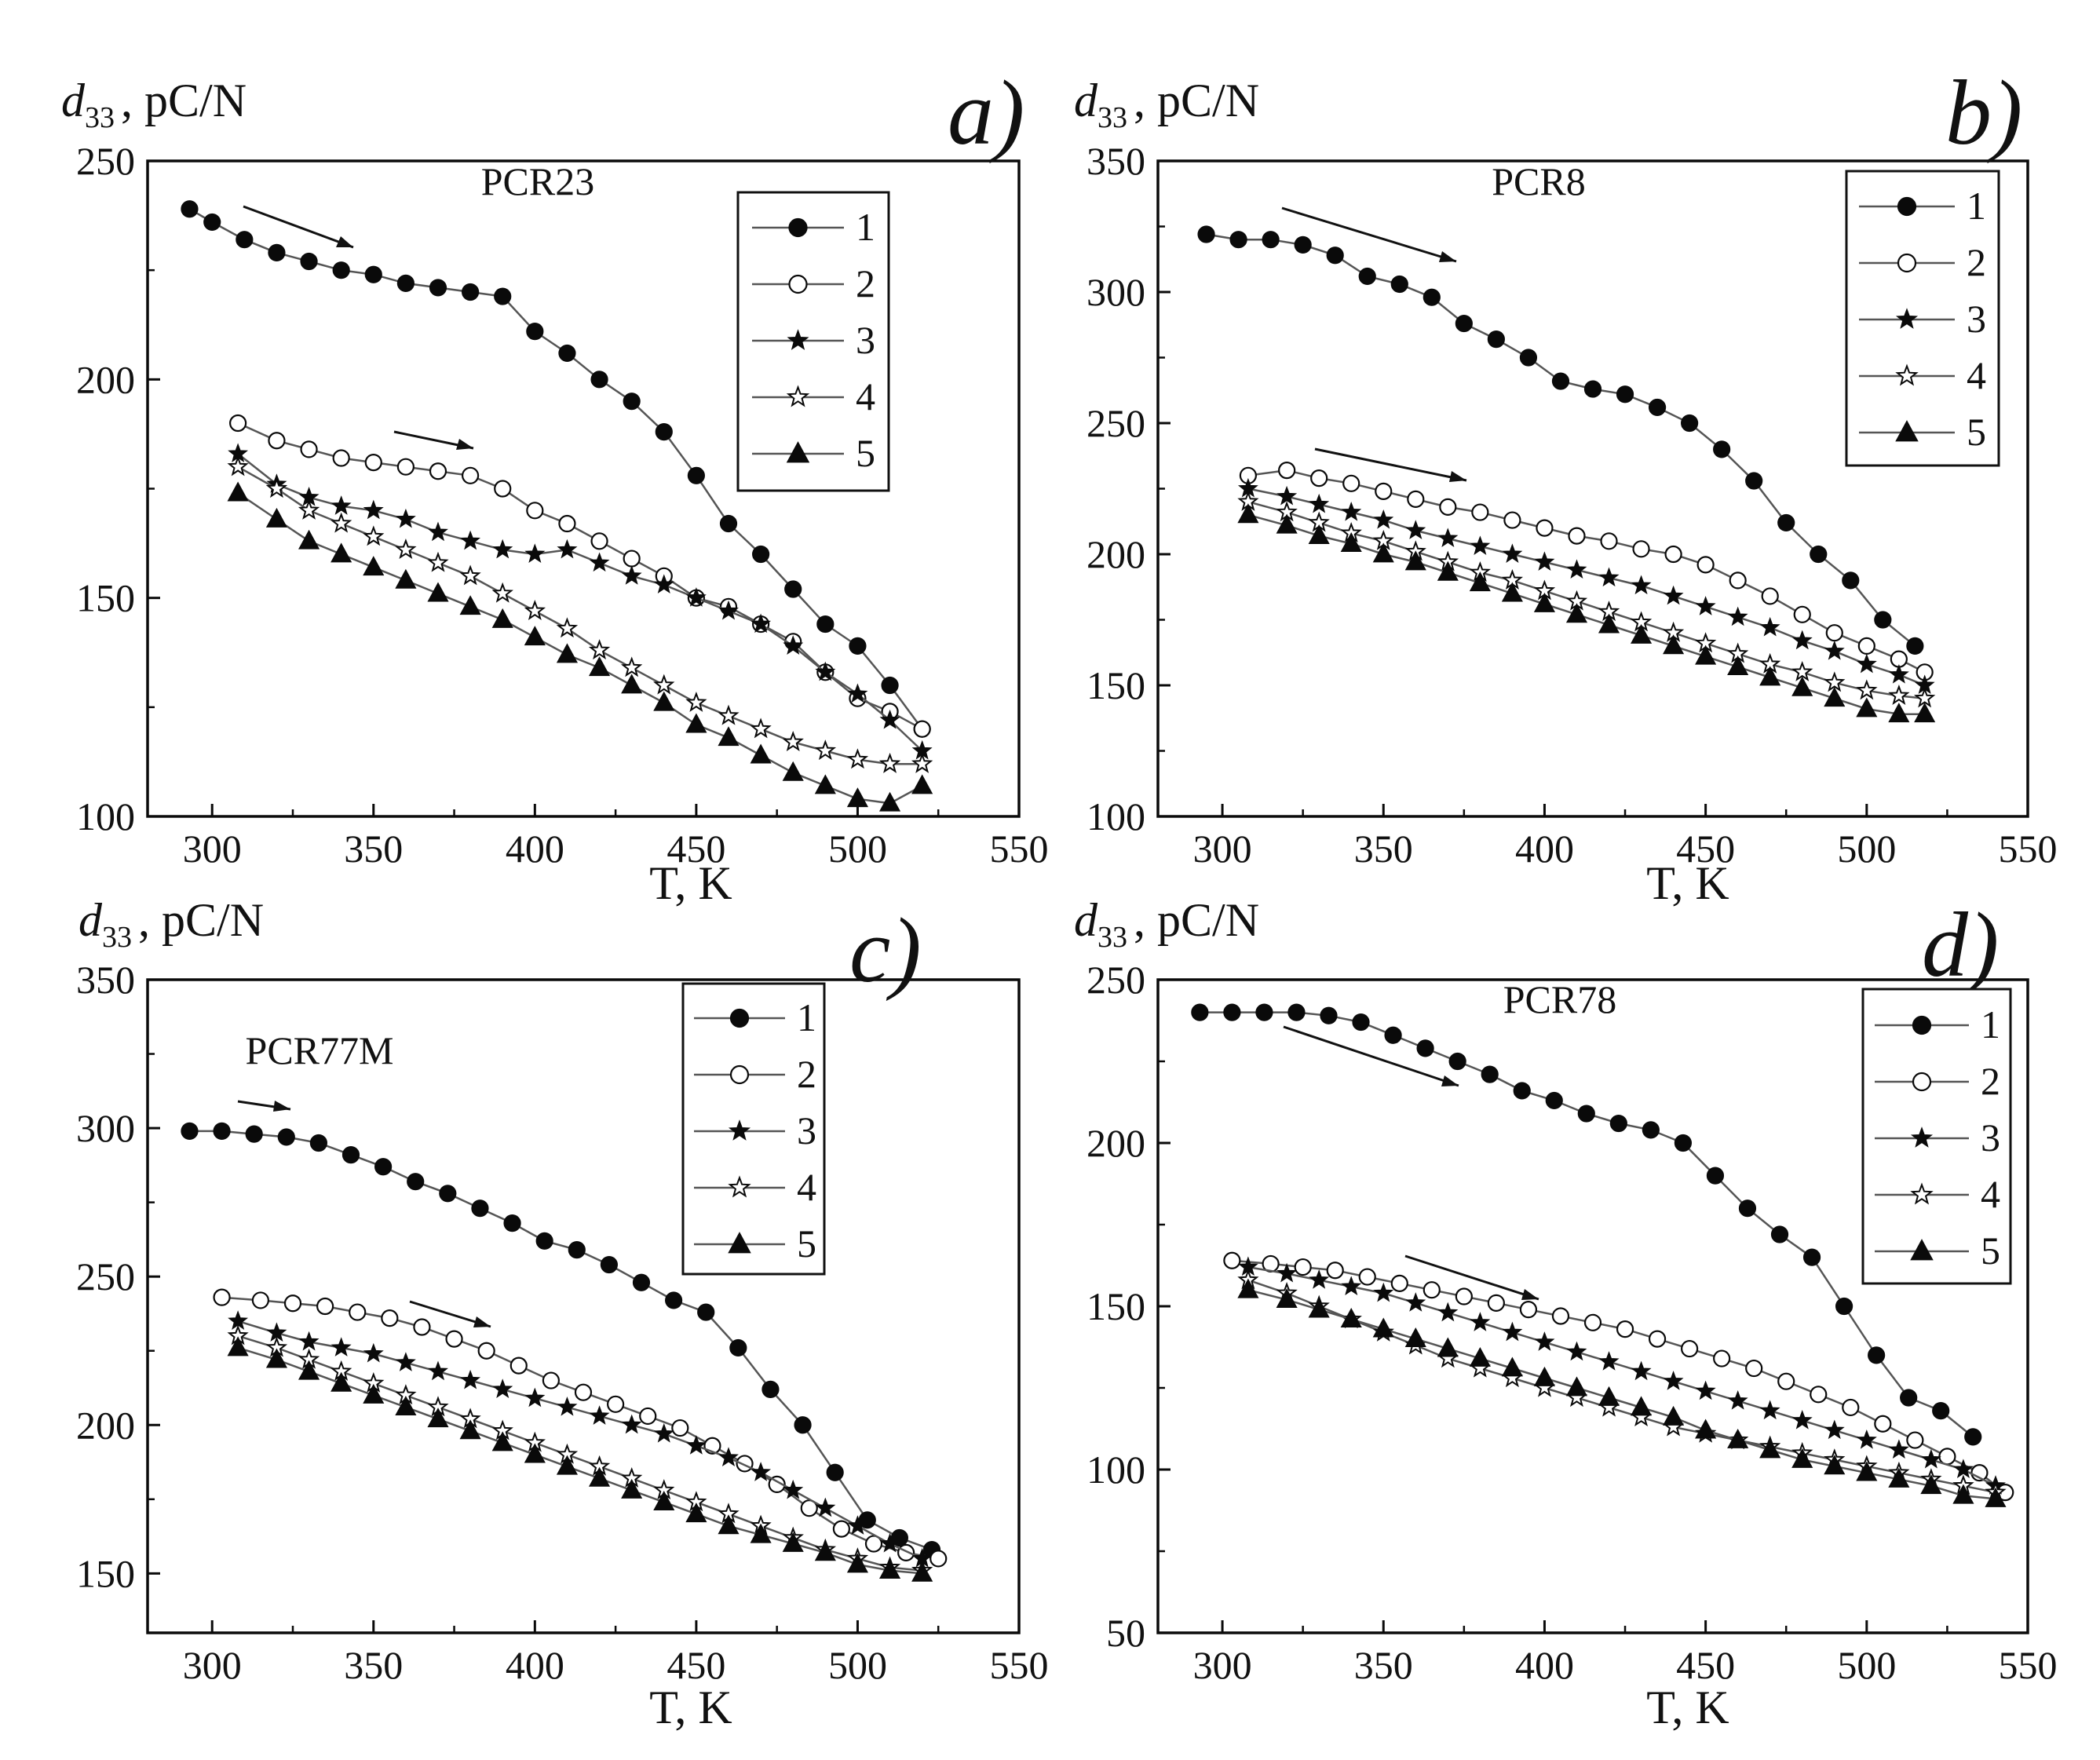 Image resolution: width=2100 pixels, height=1760 pixels. Describe the element at coordinates (696, 849) in the screenshot. I see `x-tick-label: 450` at that location.